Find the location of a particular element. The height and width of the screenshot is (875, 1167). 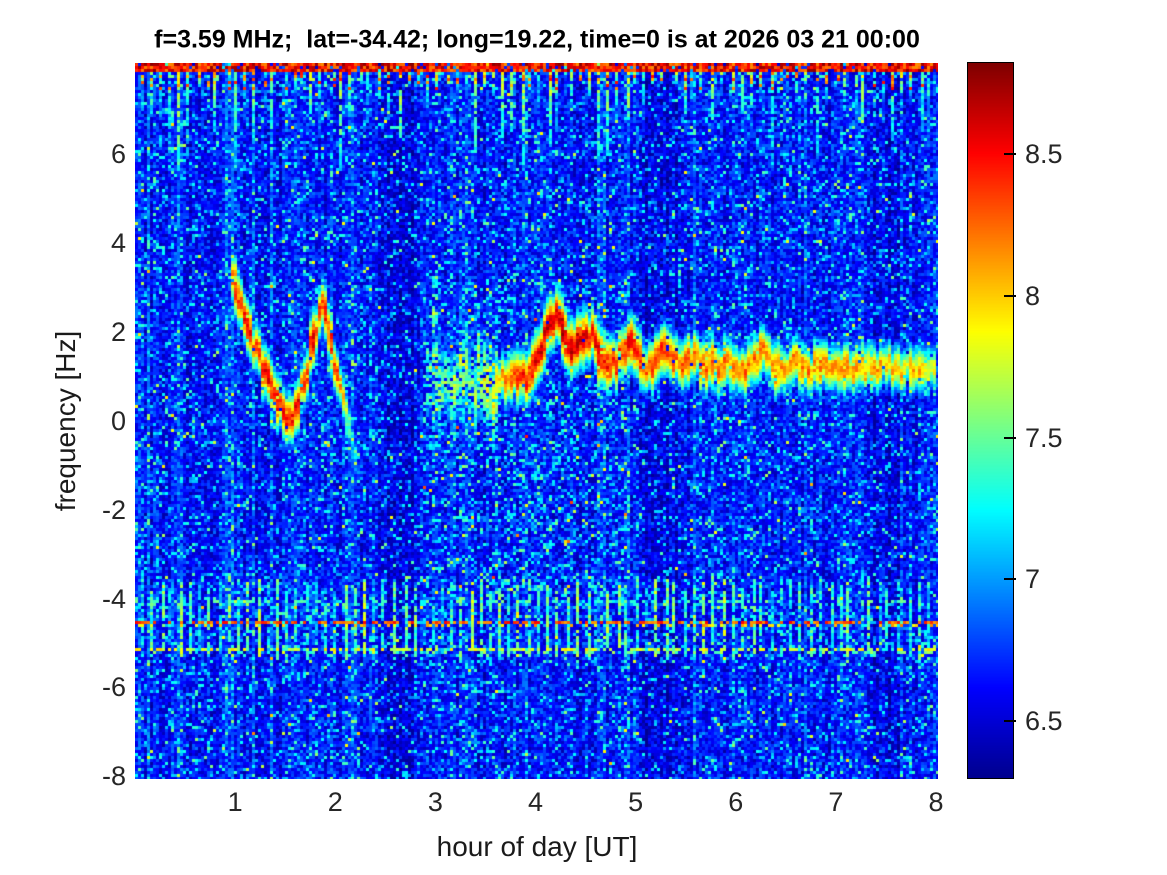

y-tick-label: 2 is located at coordinates (118, 331).